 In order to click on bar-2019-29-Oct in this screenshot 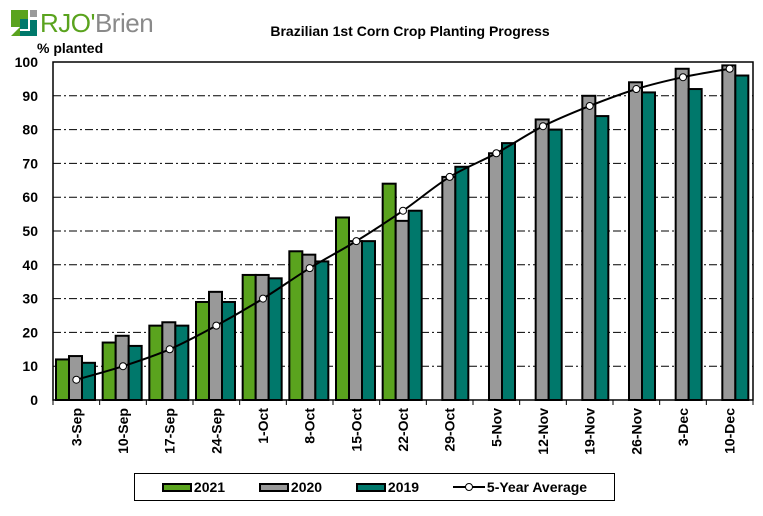, I will do `click(462, 283)`.